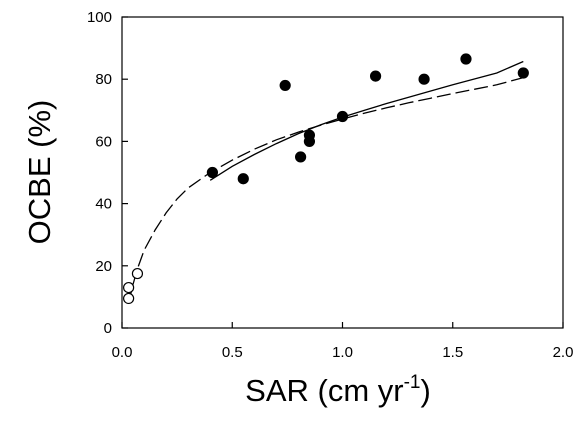 The width and height of the screenshot is (577, 430). I want to click on x-tick-label: 2.0, so click(563, 352).